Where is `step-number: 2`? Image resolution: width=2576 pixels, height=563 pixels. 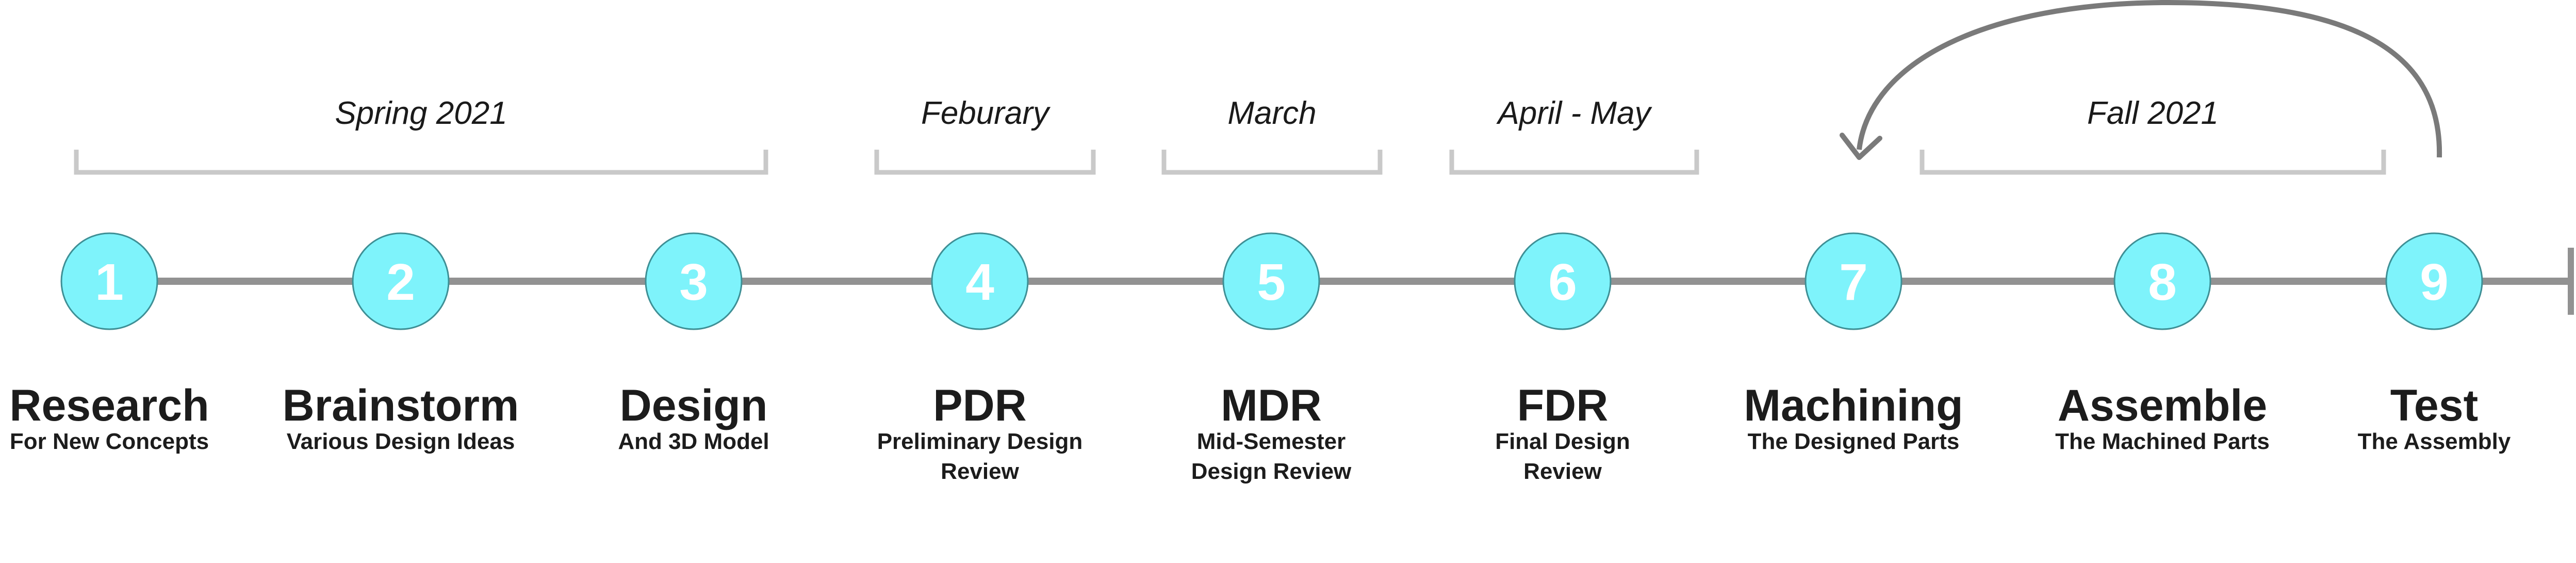 step-number: 2 is located at coordinates (400, 282).